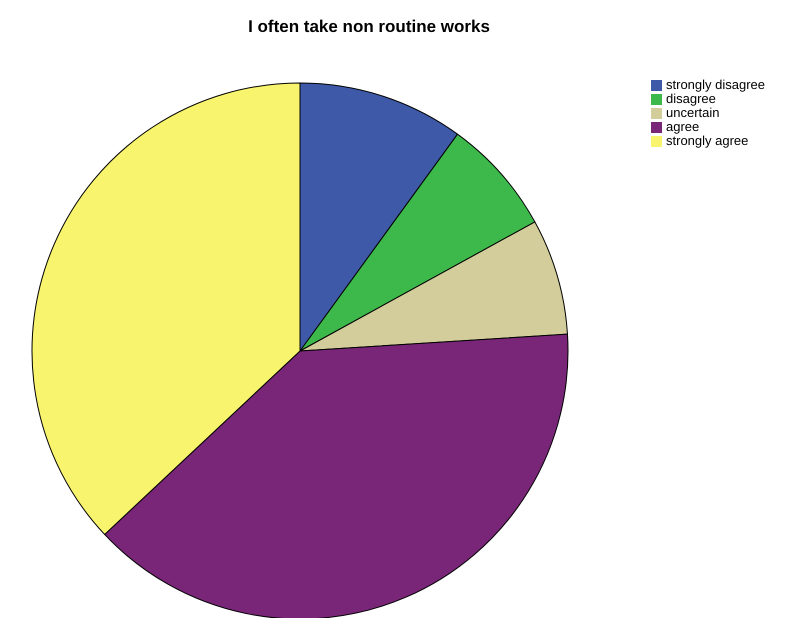  What do you see at coordinates (691, 98) in the screenshot?
I see `legend-label: disagree` at bounding box center [691, 98].